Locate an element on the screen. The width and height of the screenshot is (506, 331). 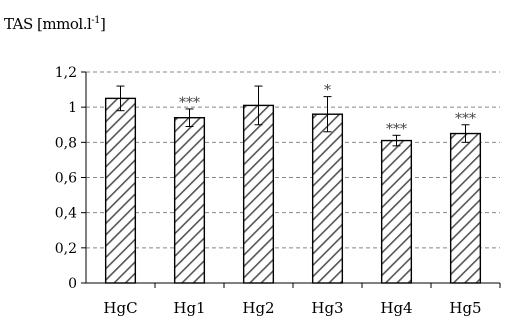
x-tick-label: Hg4 is located at coordinates (396, 308).